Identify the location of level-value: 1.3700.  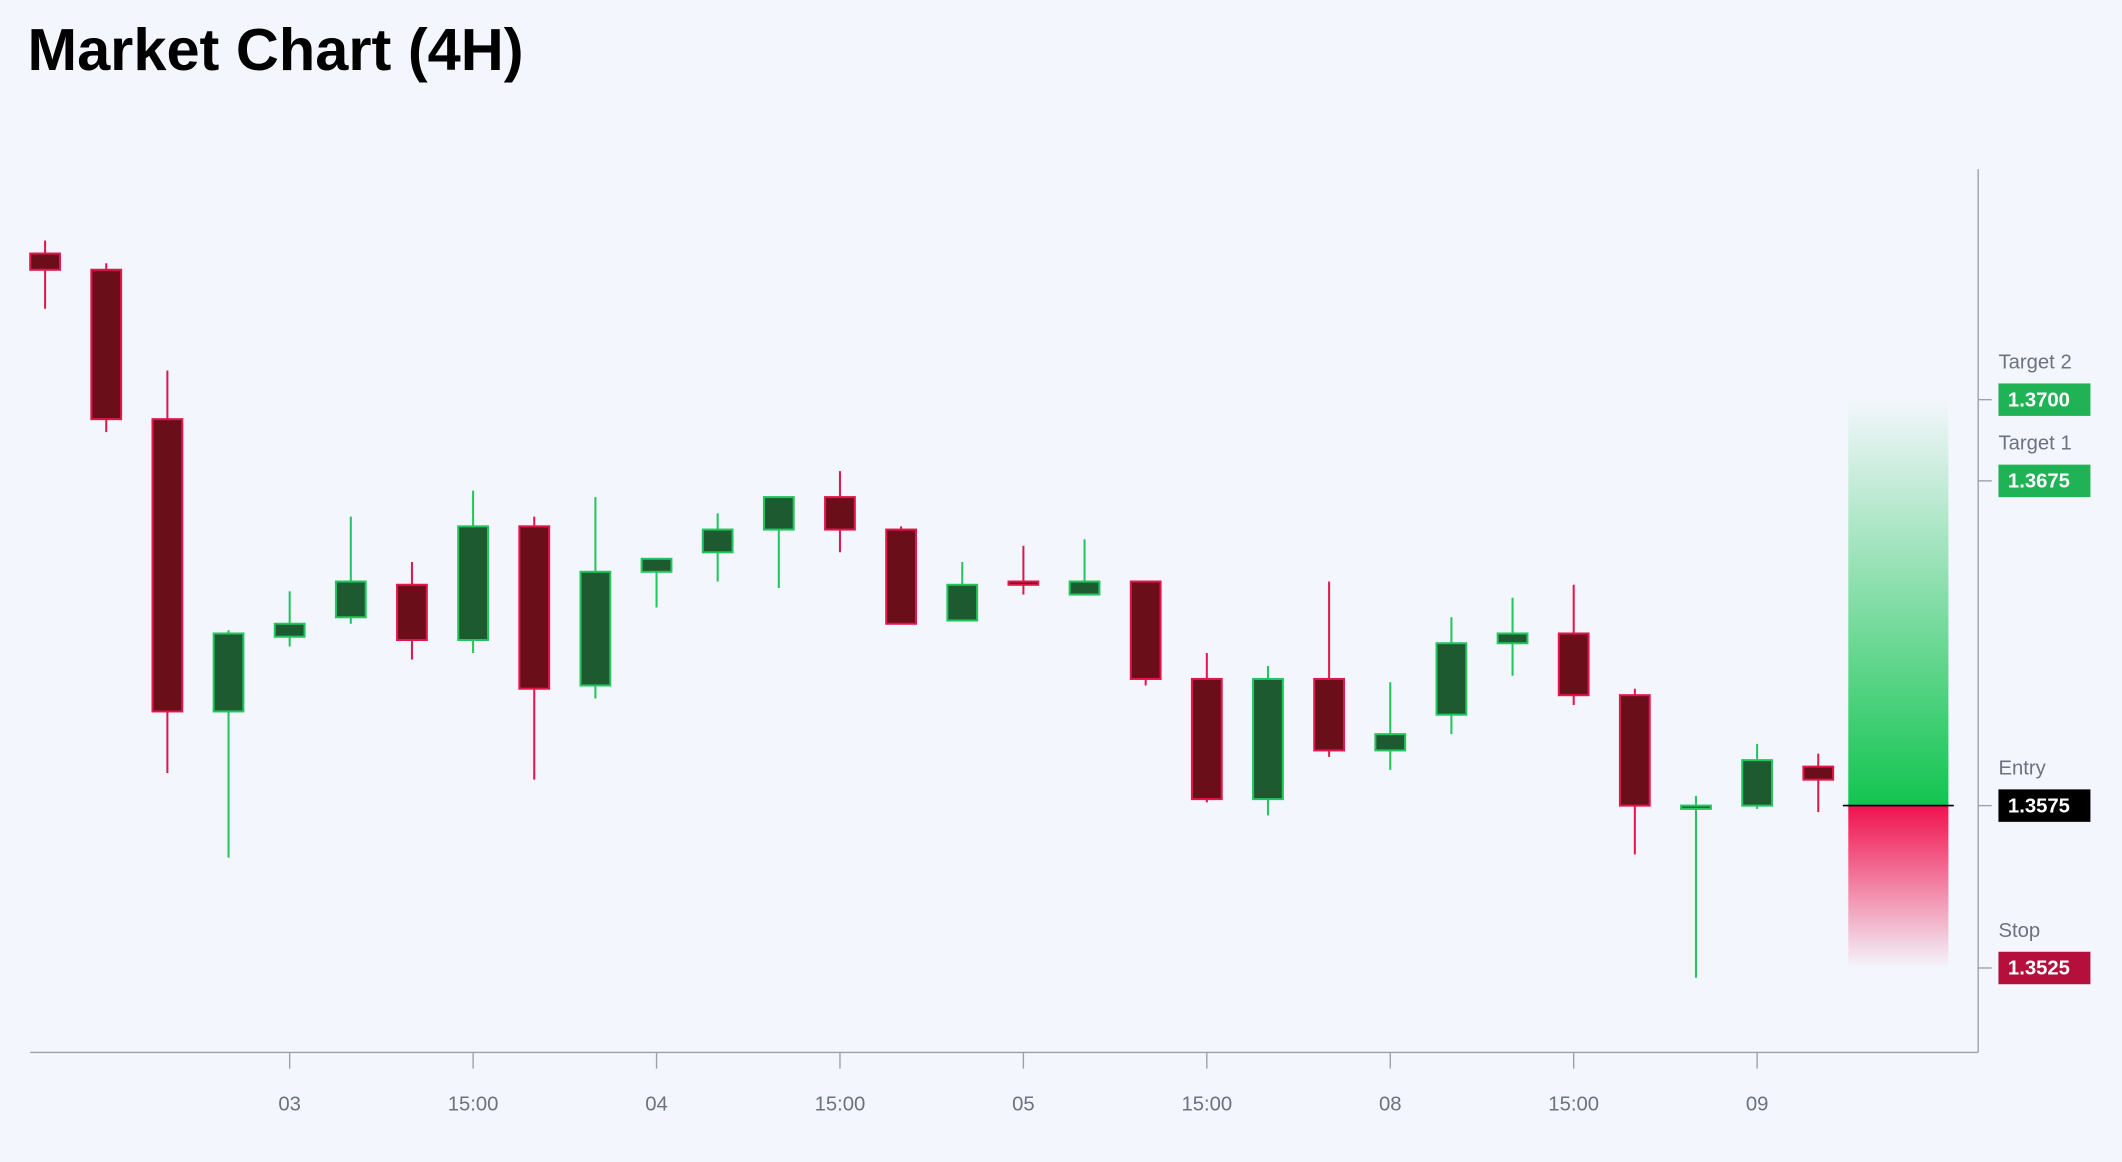
(2039, 400).